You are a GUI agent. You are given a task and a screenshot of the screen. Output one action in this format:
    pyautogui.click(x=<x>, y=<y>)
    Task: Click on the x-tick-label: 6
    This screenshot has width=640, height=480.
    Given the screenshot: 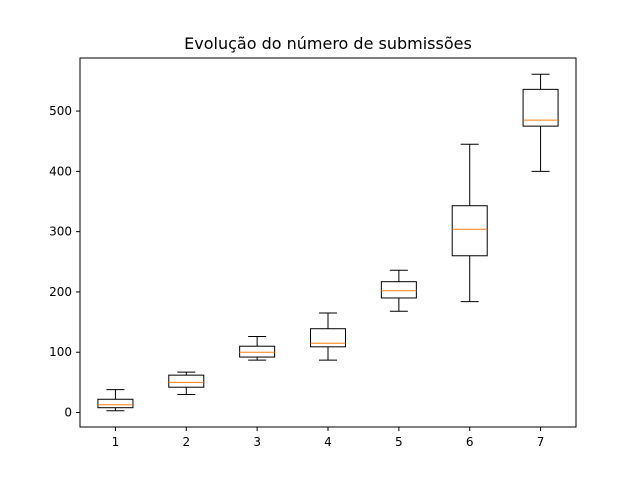 What is the action you would take?
    pyautogui.click(x=470, y=442)
    